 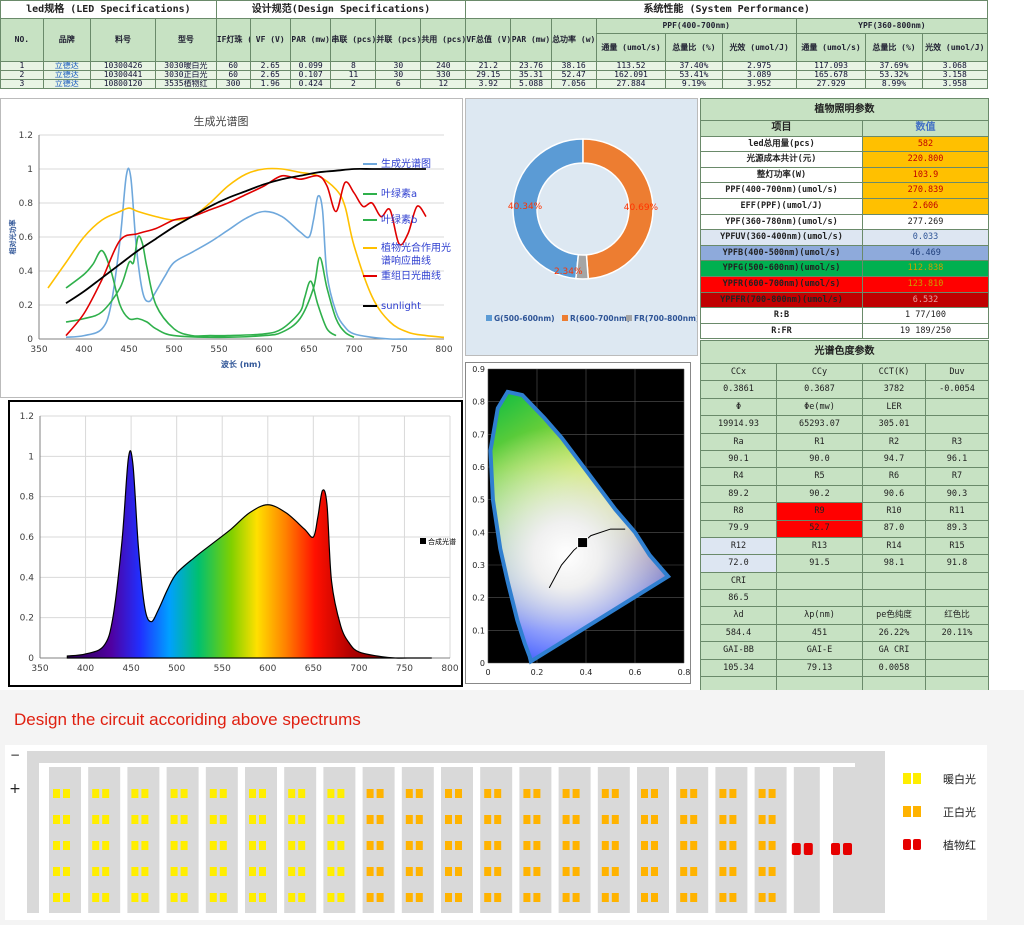 What do you see at coordinates (246, 253) in the screenshot?
I see `series-line` at bounding box center [246, 253].